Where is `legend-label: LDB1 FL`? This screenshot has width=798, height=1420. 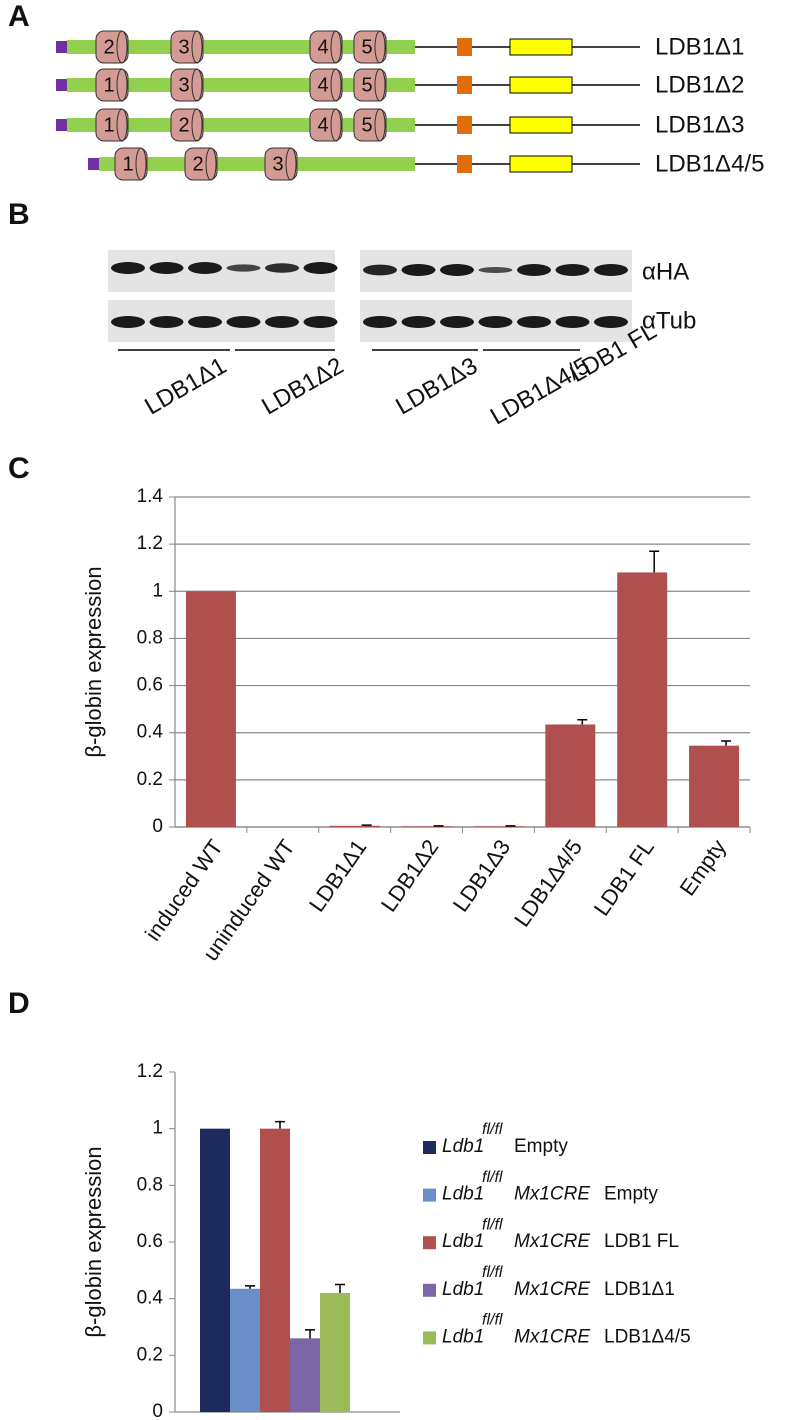
legend-label: LDB1 FL is located at coordinates (641, 1241).